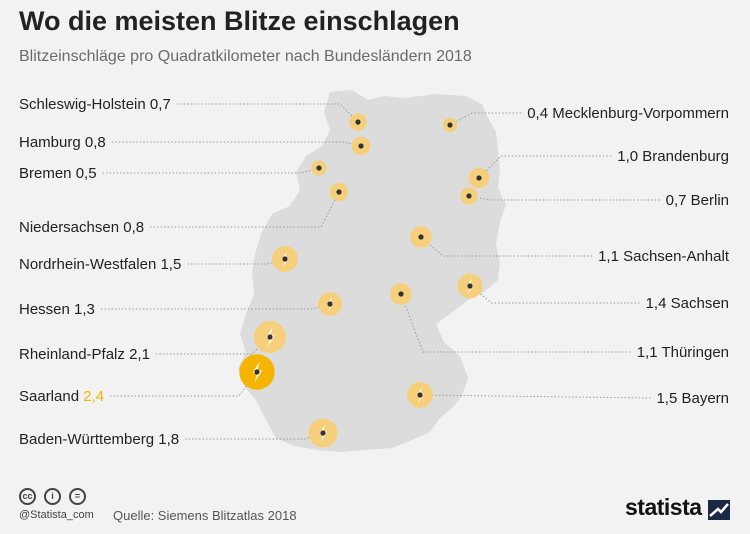 The height and width of the screenshot is (534, 750). What do you see at coordinates (81, 227) in the screenshot?
I see `state-label-niedersachsen: Niedersachsen 0,8` at bounding box center [81, 227].